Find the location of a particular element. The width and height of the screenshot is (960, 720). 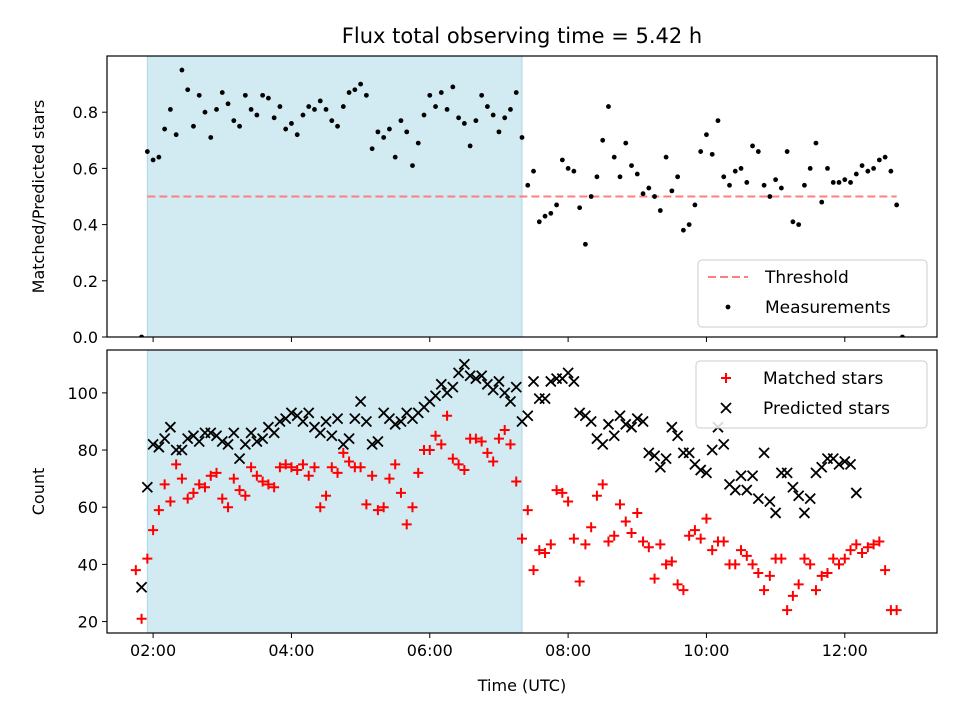

y-tick-label: 100 is located at coordinates (82, 393).